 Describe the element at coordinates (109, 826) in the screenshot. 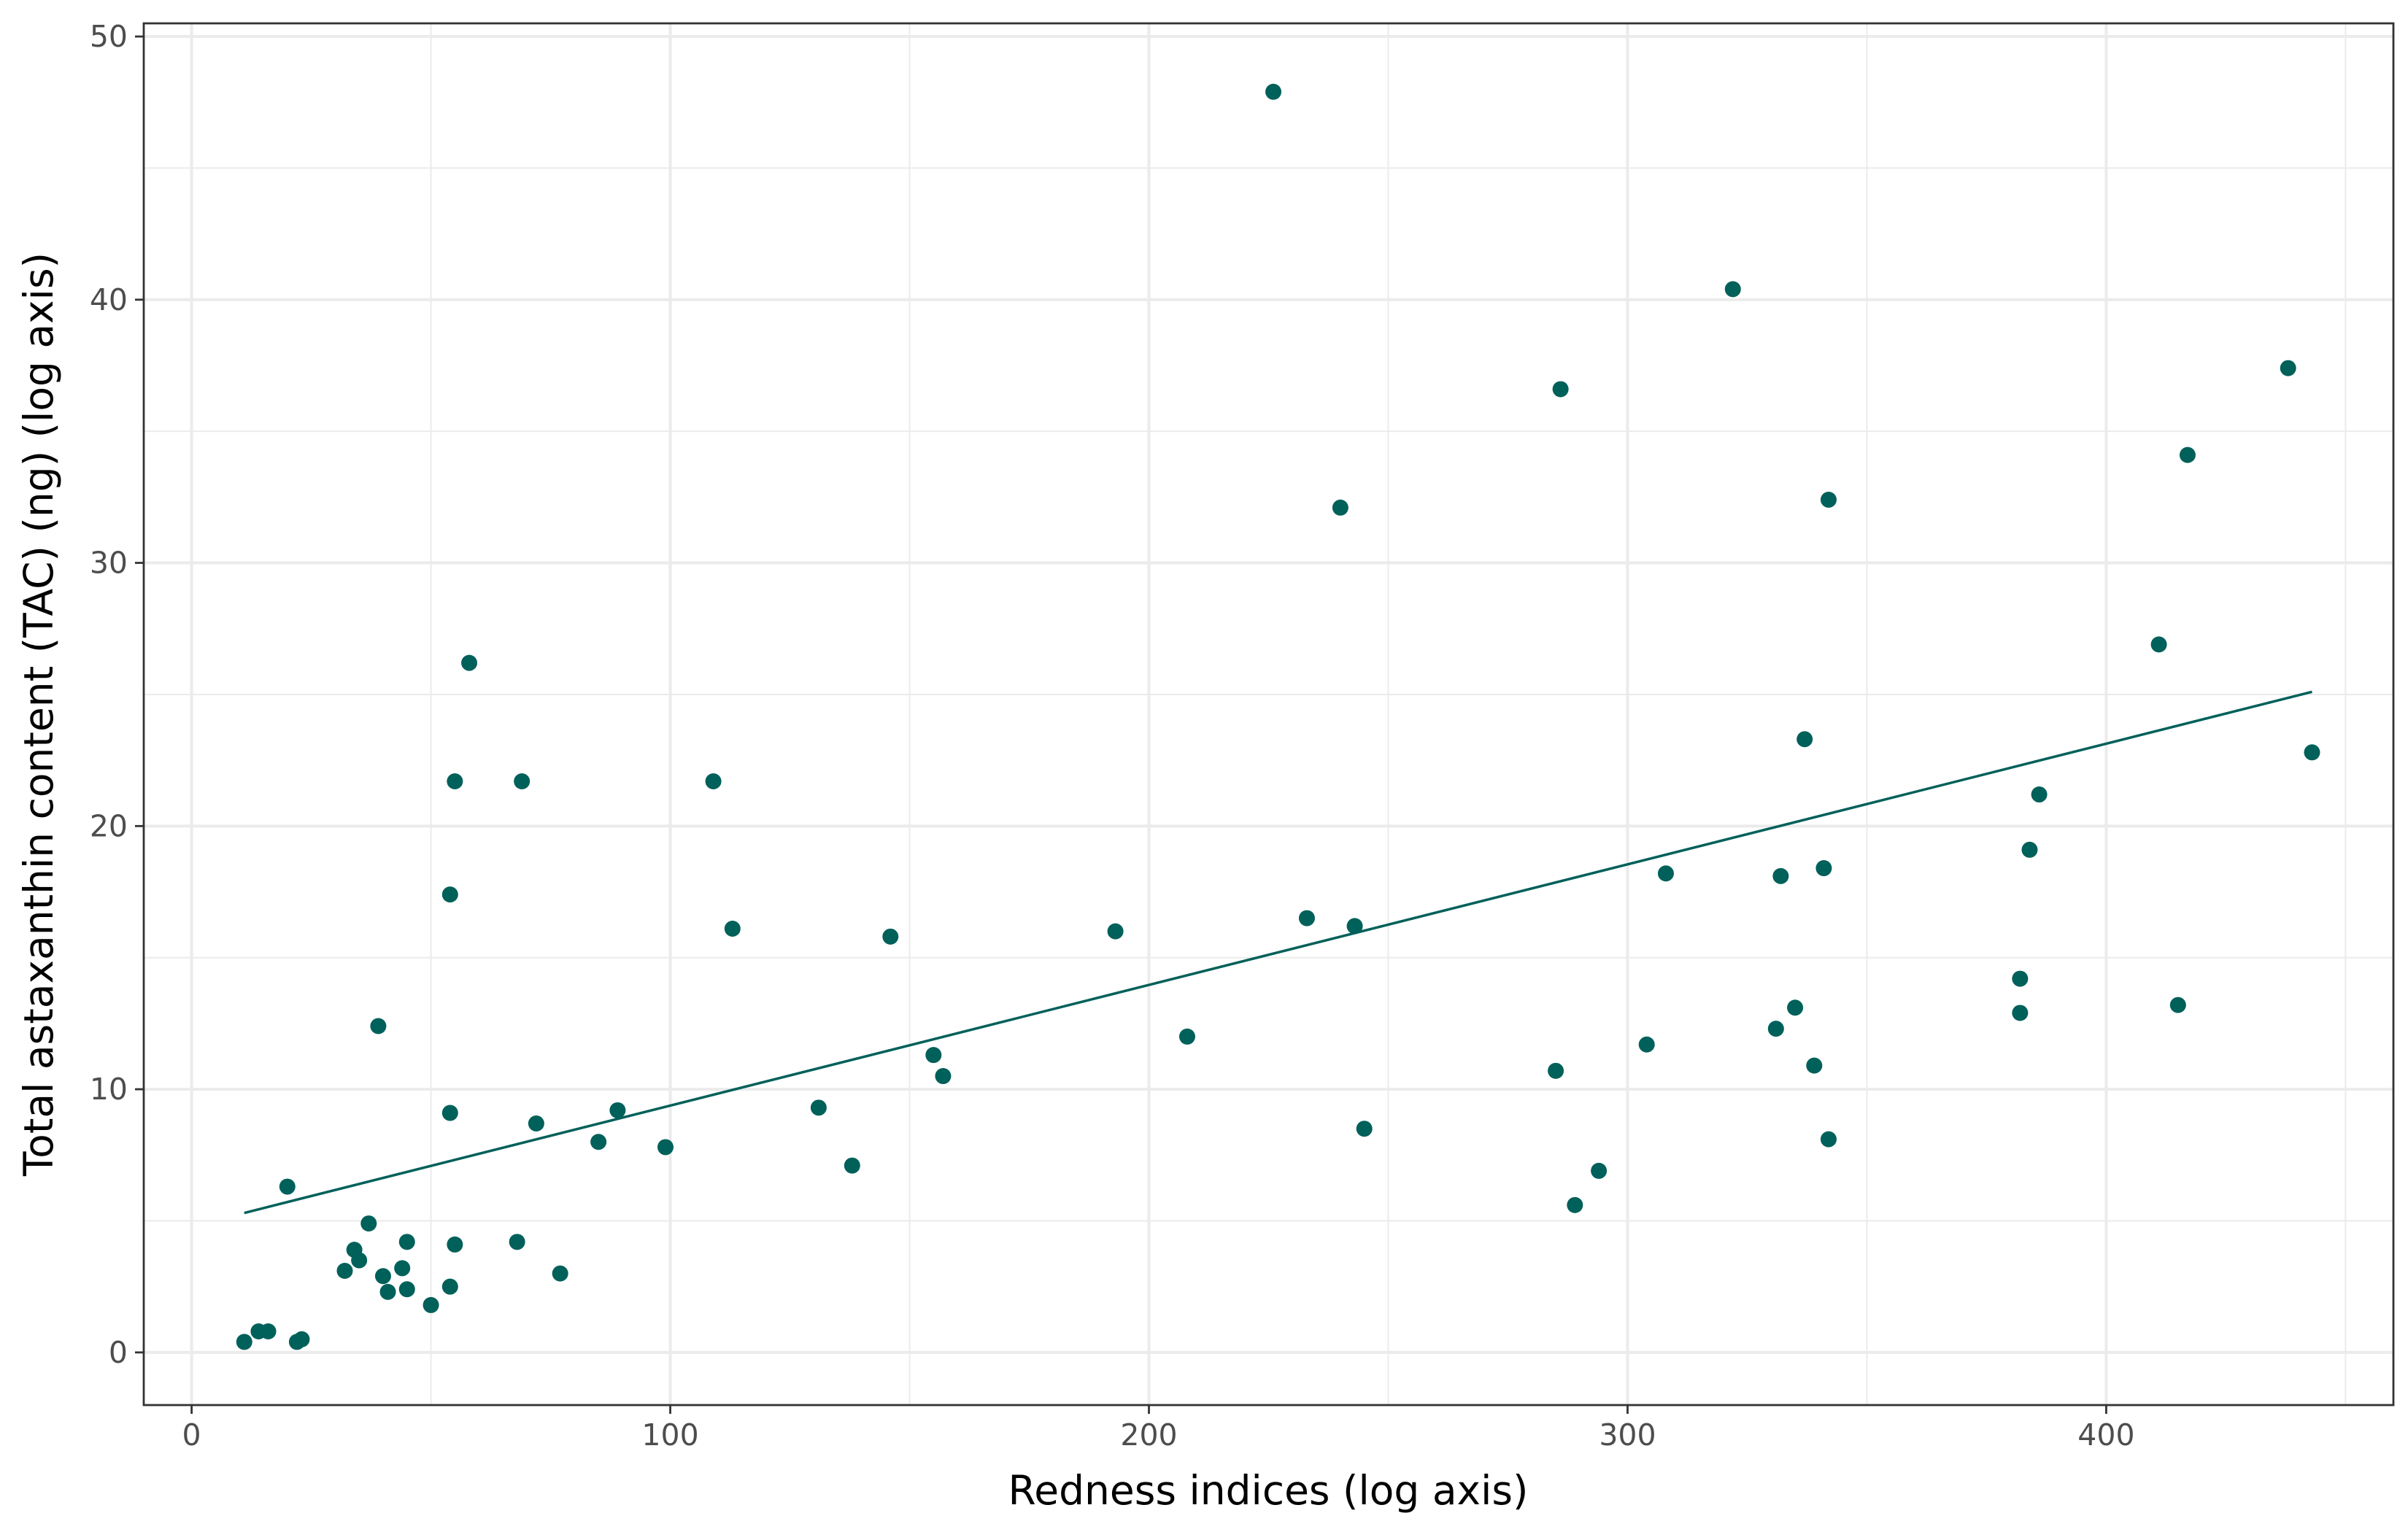

I see `y-tick-label: 20` at that location.